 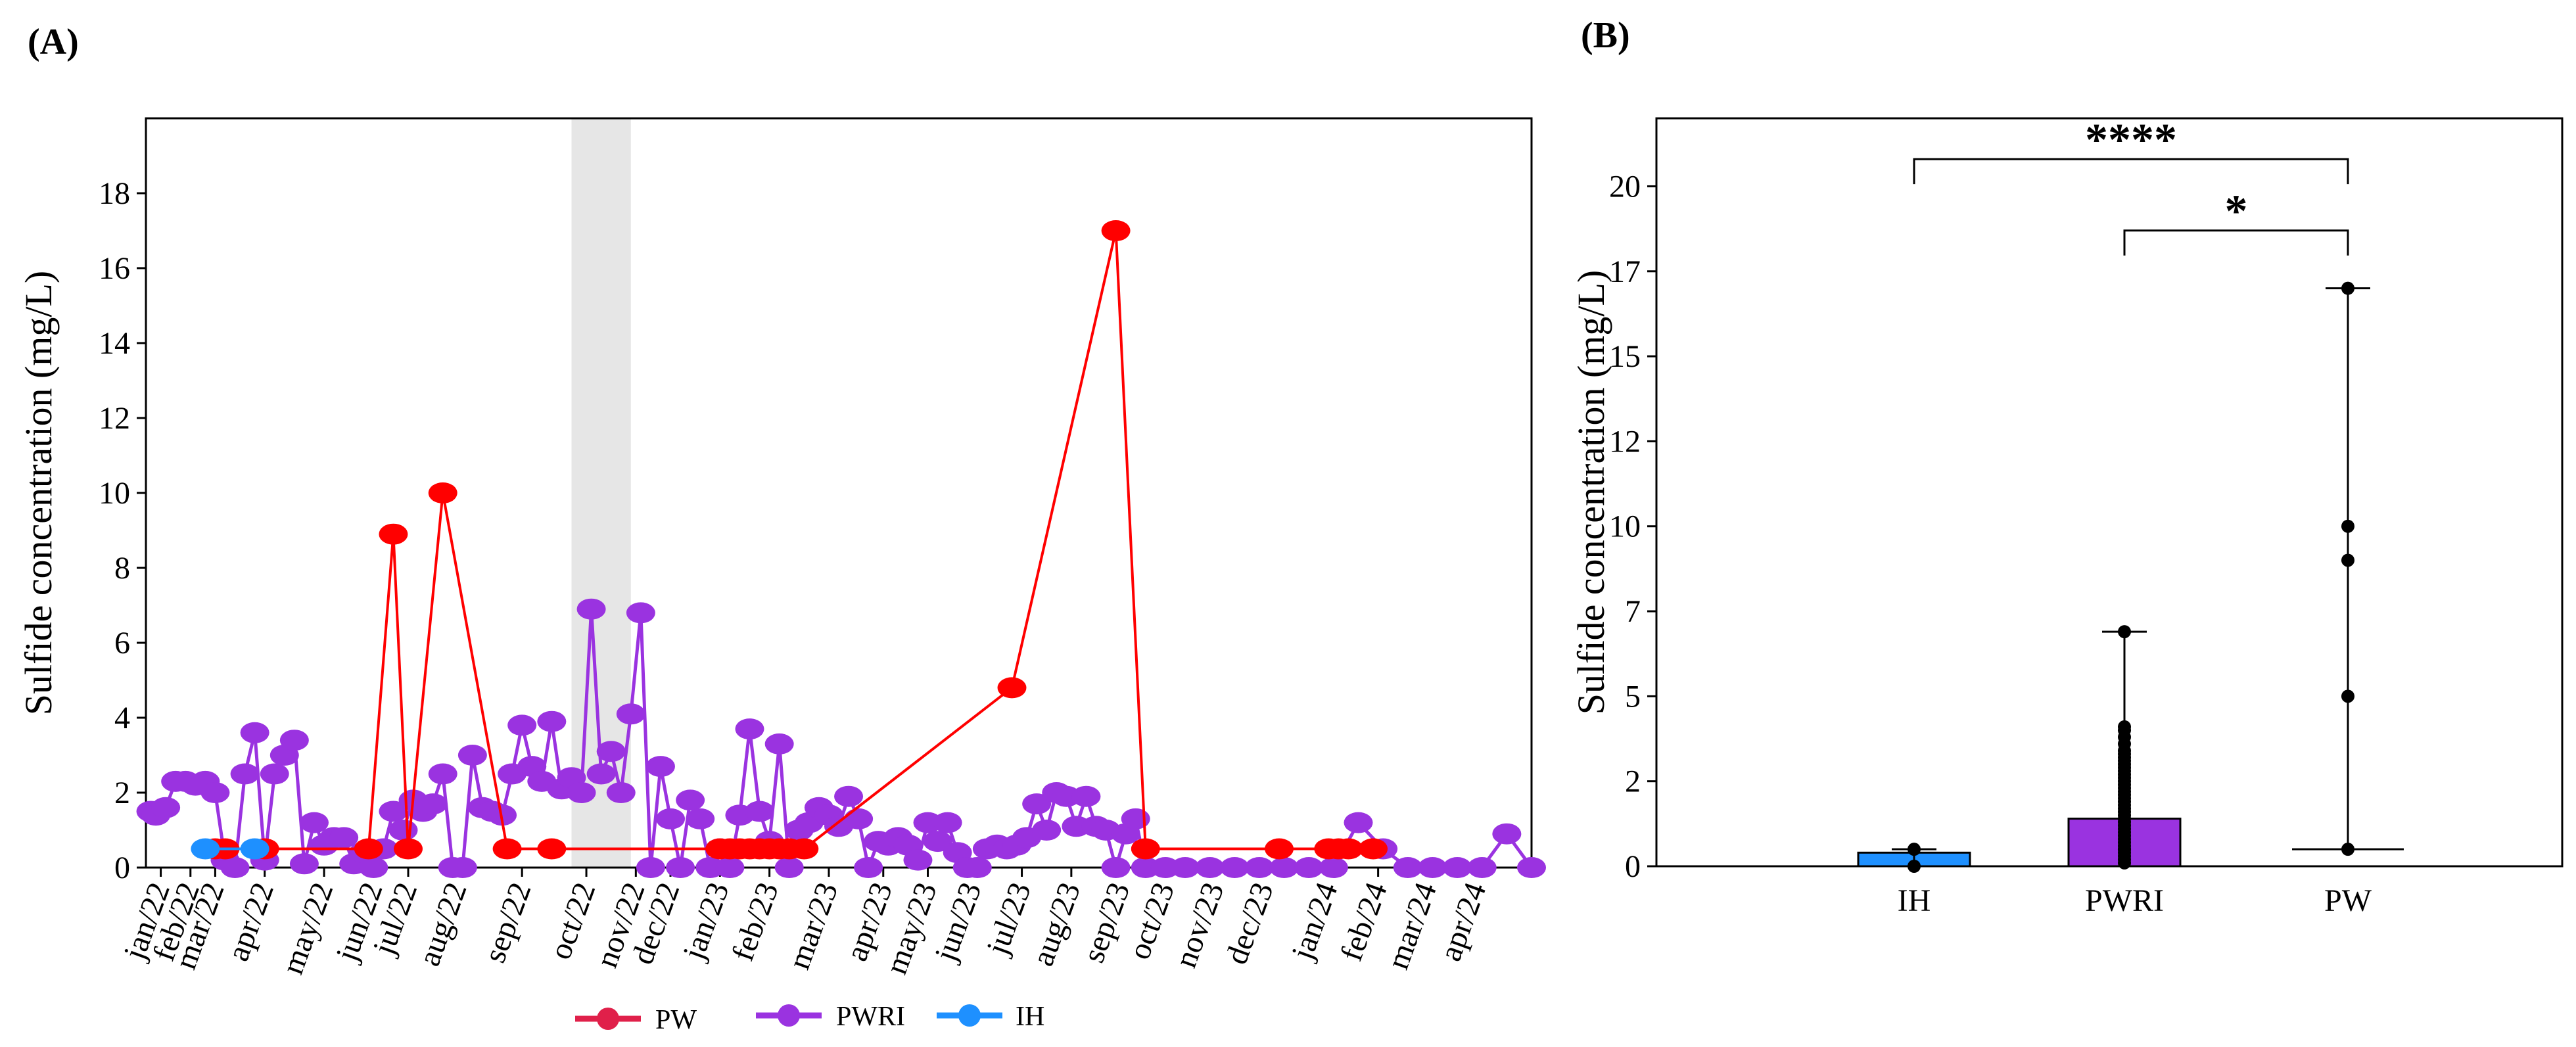 I want to click on legend-pwri-marker, so click(x=789, y=1016).